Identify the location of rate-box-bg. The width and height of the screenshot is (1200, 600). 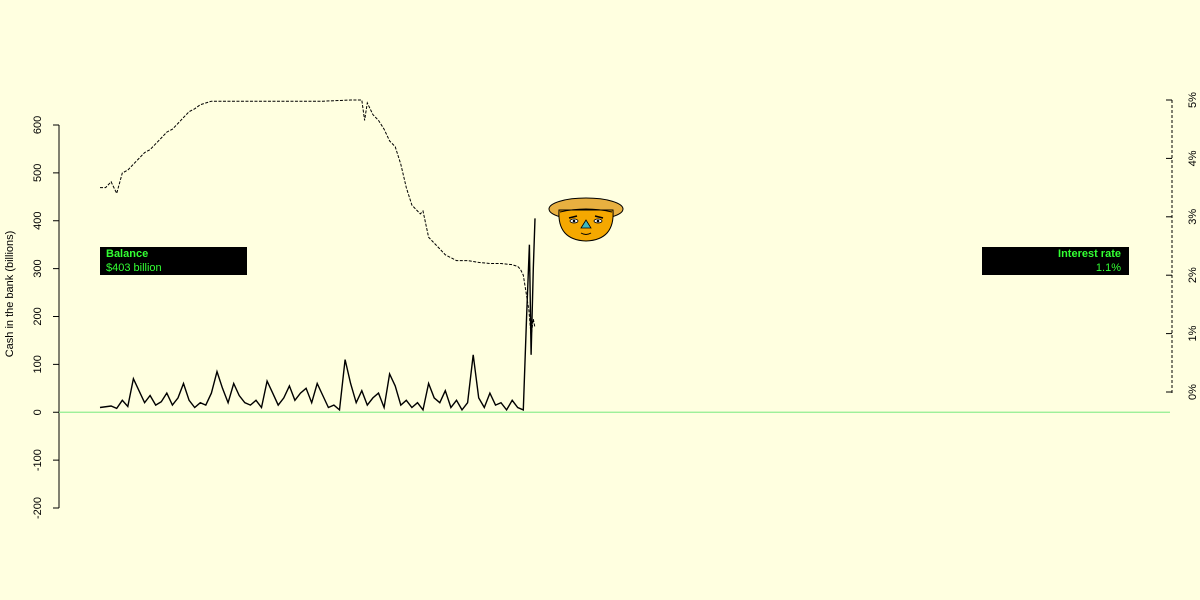
(1055, 261).